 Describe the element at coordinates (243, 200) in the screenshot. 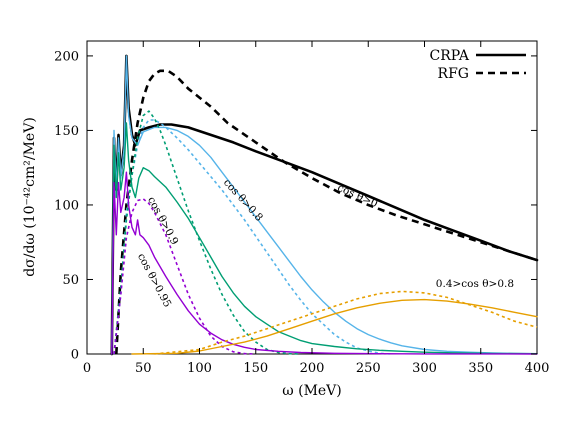

I see `annotation-cos-theta-0-8: cos θ>0.8` at that location.